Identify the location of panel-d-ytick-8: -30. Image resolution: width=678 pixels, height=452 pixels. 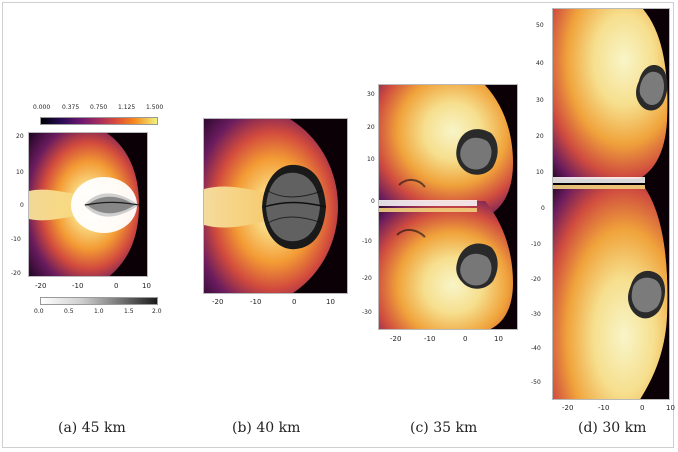
(536, 314).